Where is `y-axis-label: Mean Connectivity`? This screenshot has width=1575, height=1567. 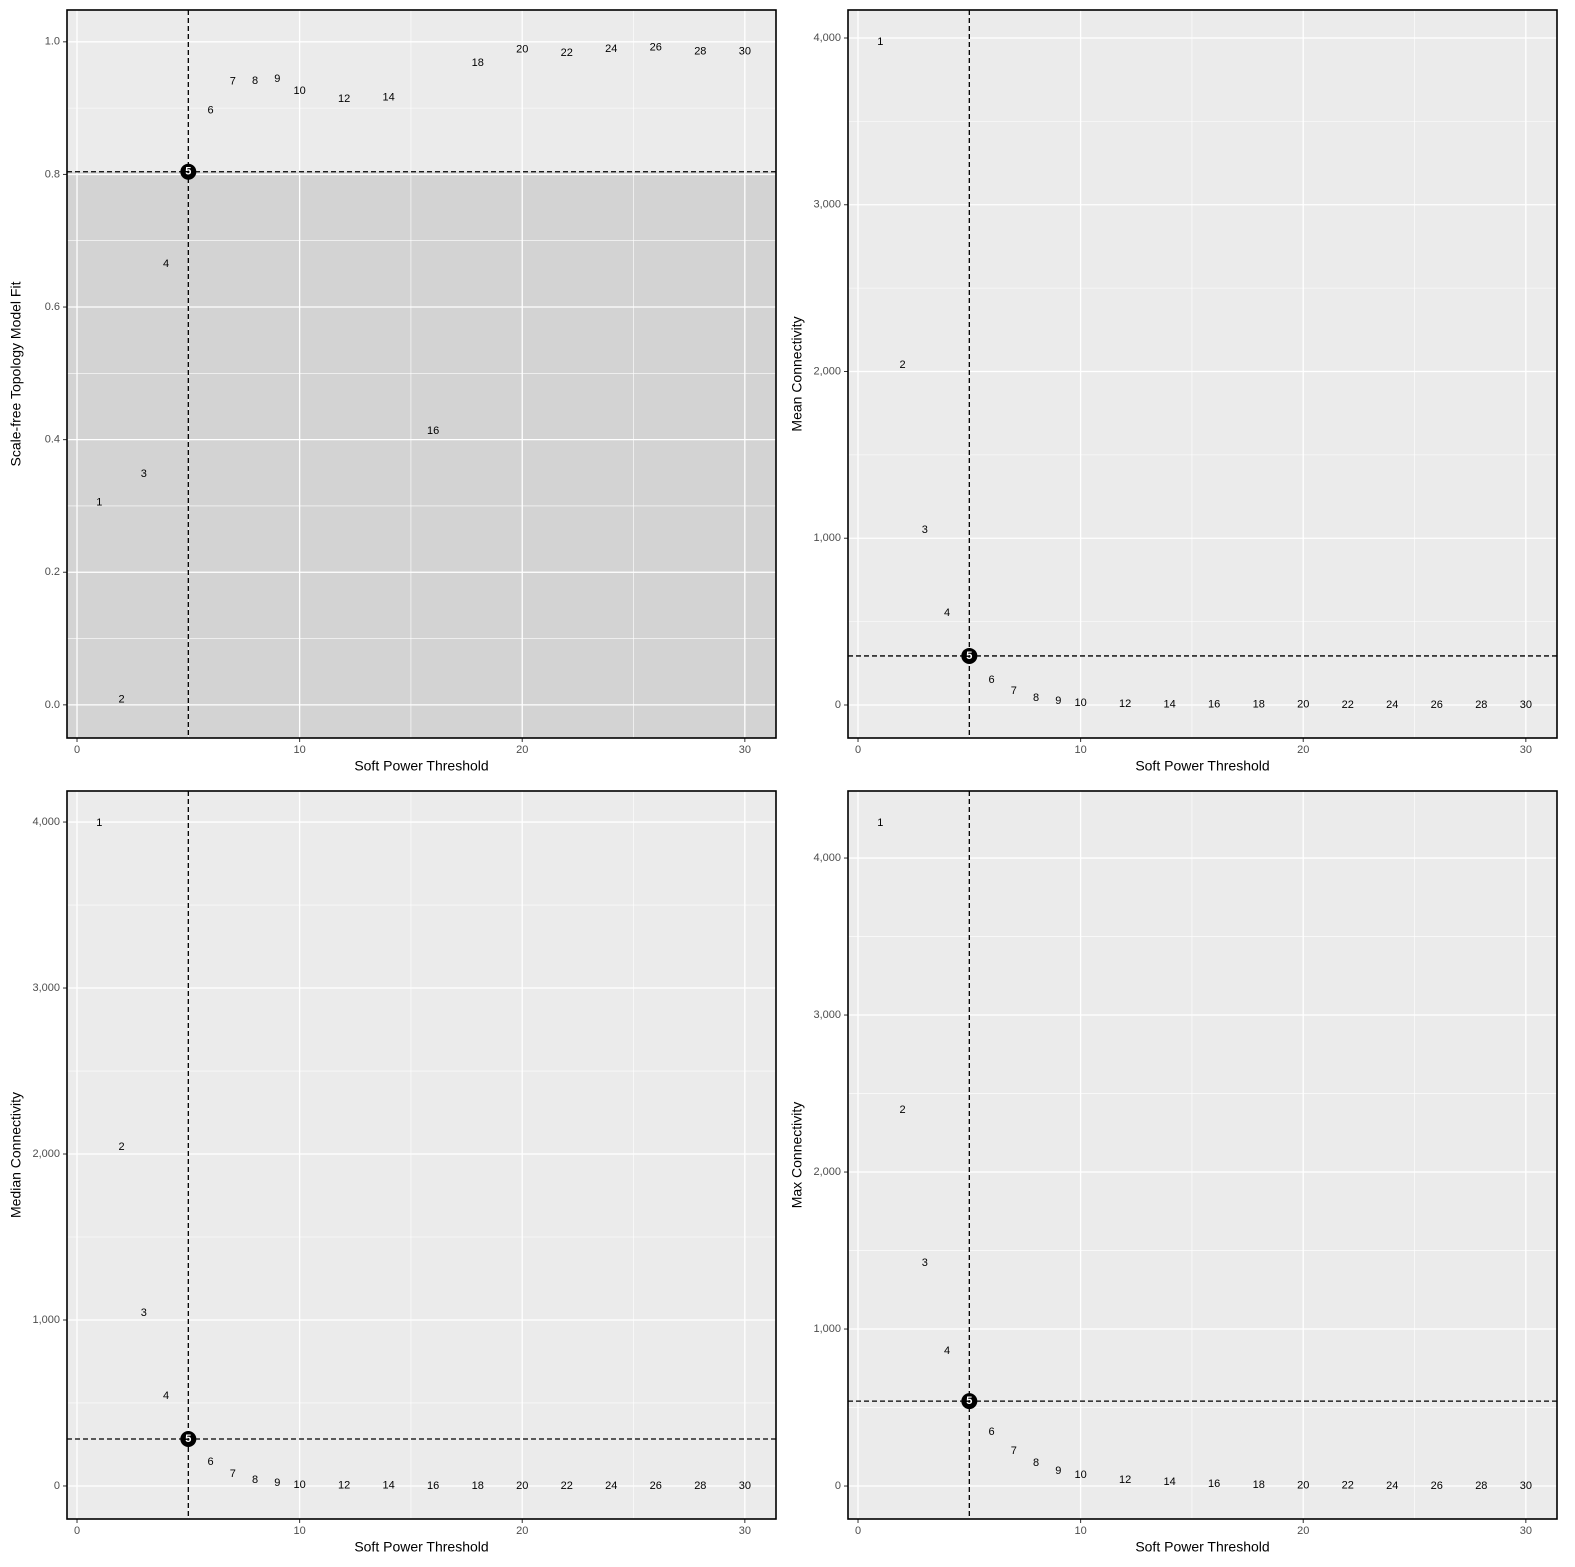
y-axis-label: Mean Connectivity is located at coordinates (797, 373).